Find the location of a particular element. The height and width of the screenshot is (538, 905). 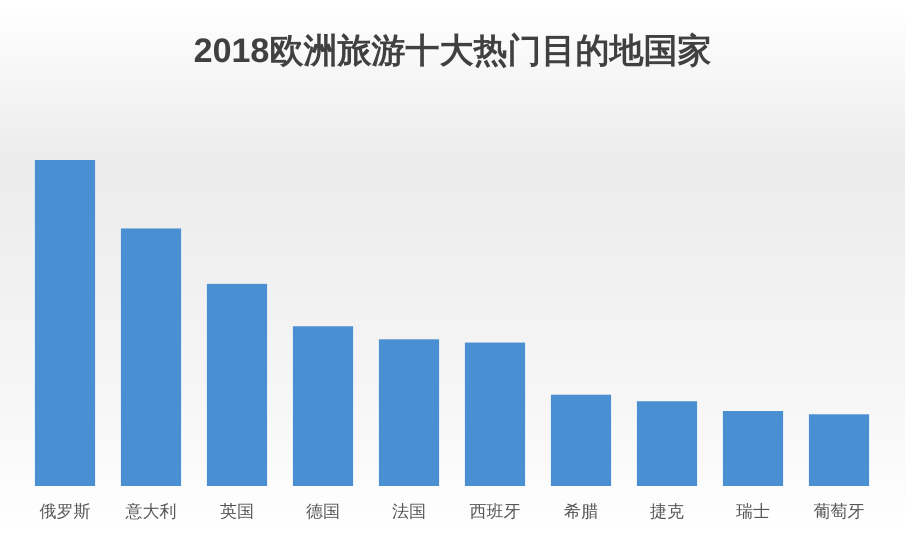

x-tick-label: 德国 is located at coordinates (323, 511).